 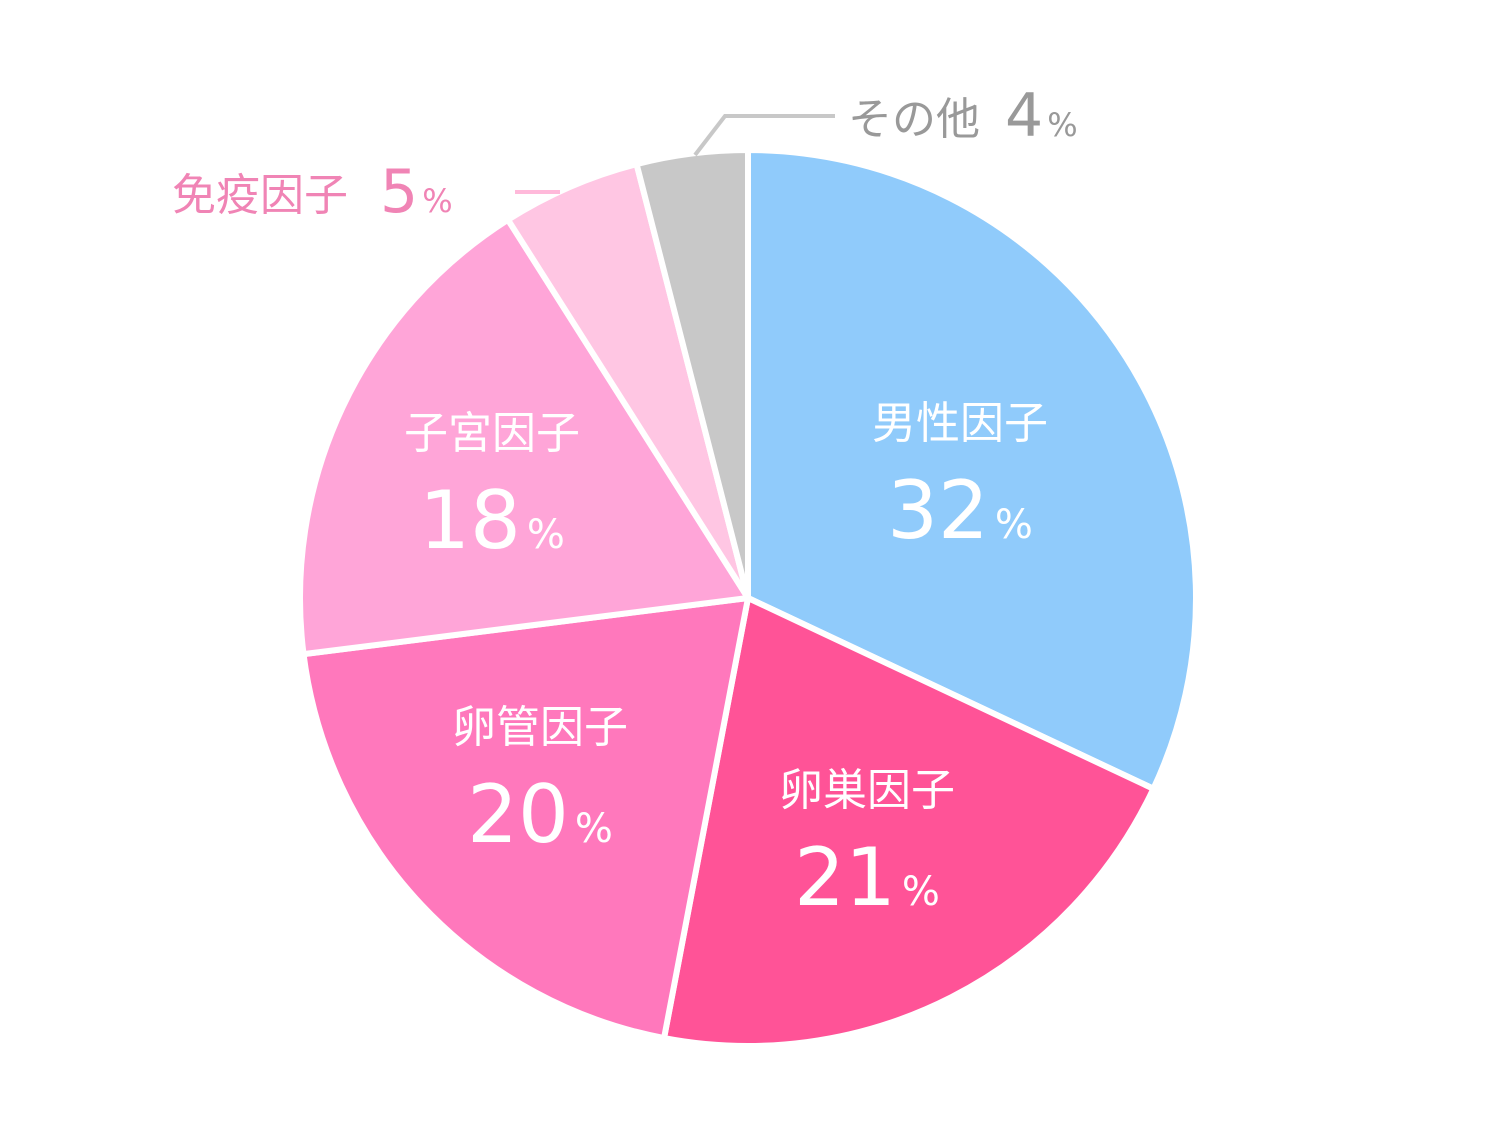 What do you see at coordinates (914, 119) in the screenshot?
I see `slice-6-label: その他` at bounding box center [914, 119].